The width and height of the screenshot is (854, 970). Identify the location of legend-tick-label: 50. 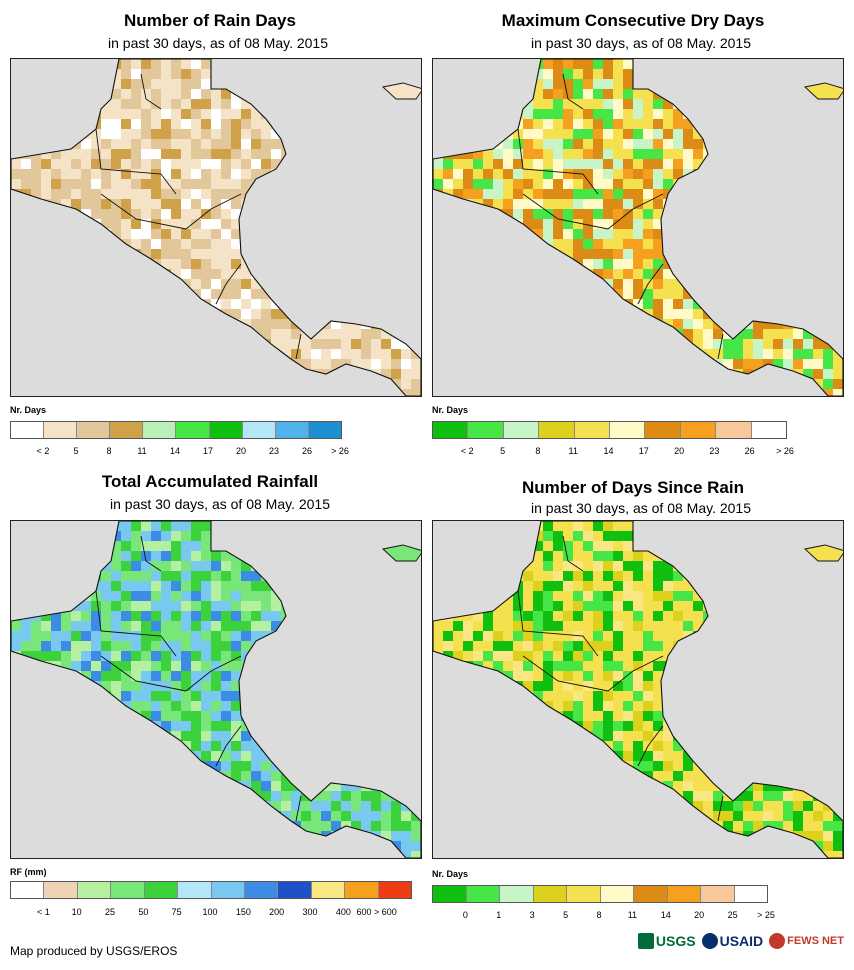
(143, 912).